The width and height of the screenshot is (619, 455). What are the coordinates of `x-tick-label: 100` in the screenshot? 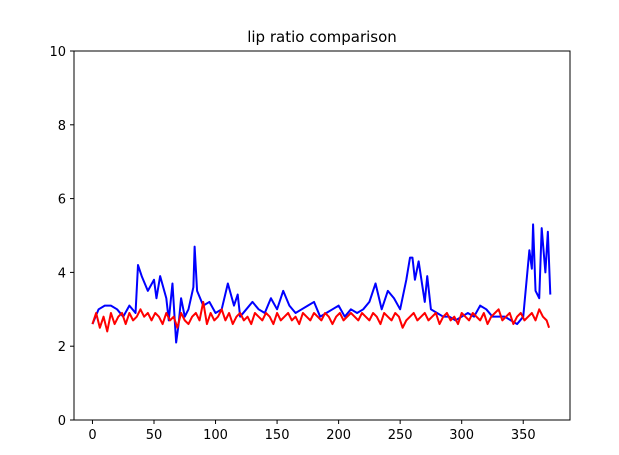 It's located at (215, 435).